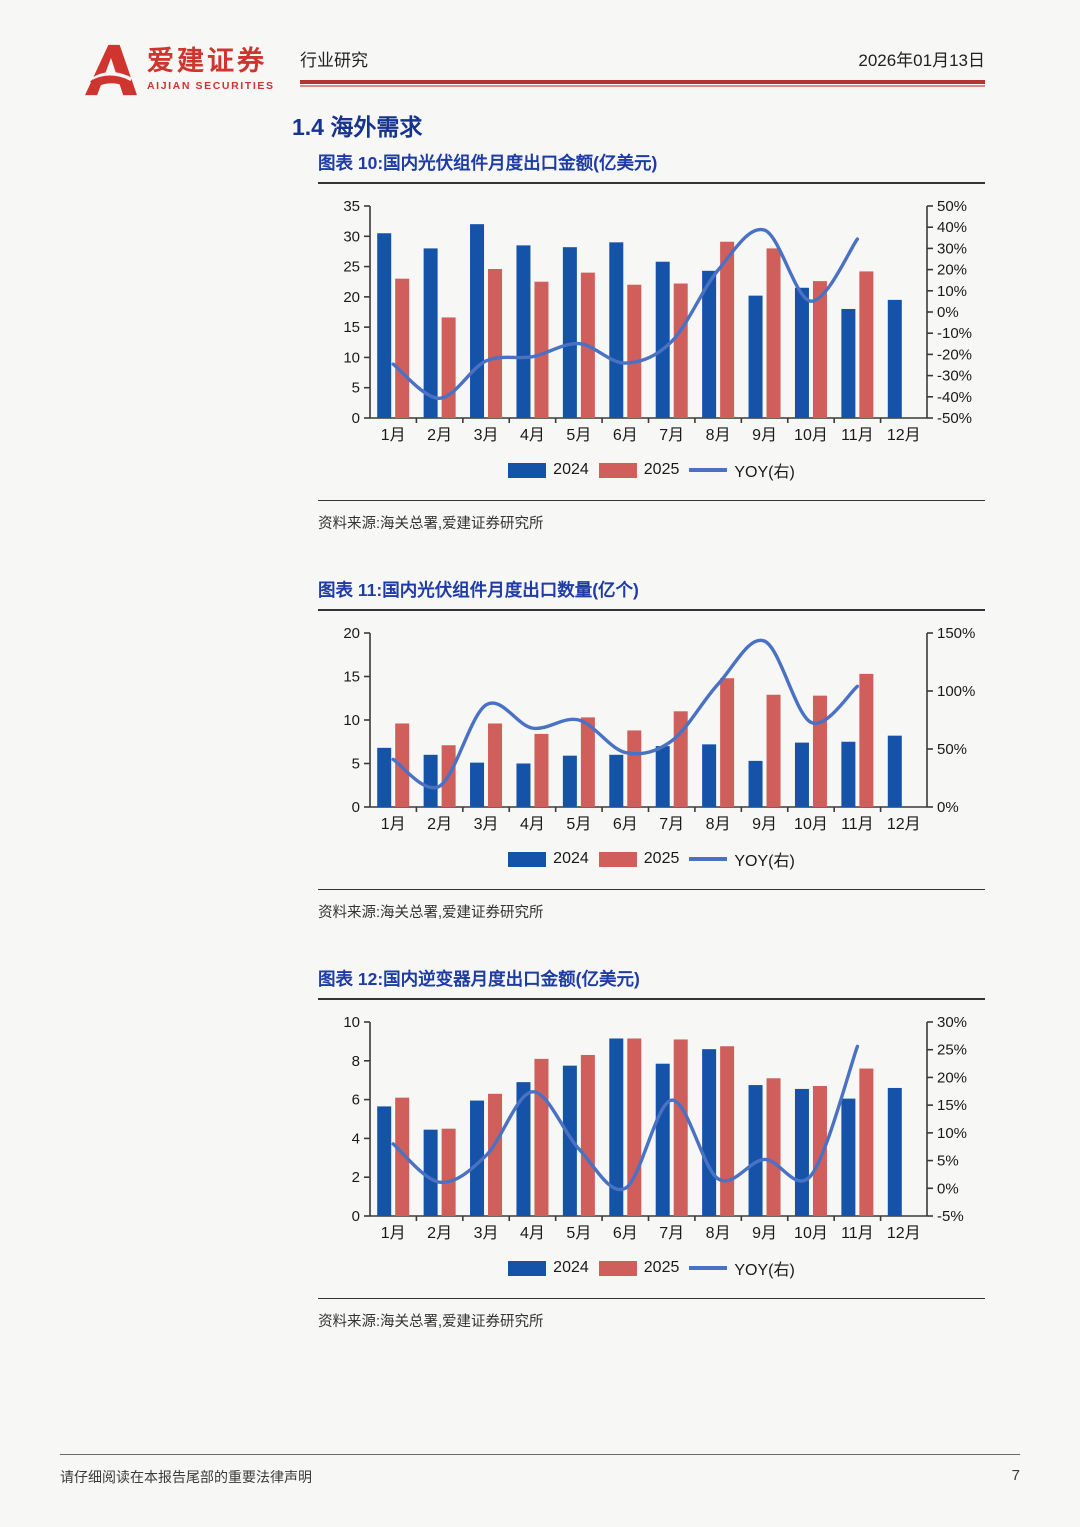 The width and height of the screenshot is (1080, 1527). What do you see at coordinates (921, 60) in the screenshot?
I see `report-date: 2026年01月13日` at bounding box center [921, 60].